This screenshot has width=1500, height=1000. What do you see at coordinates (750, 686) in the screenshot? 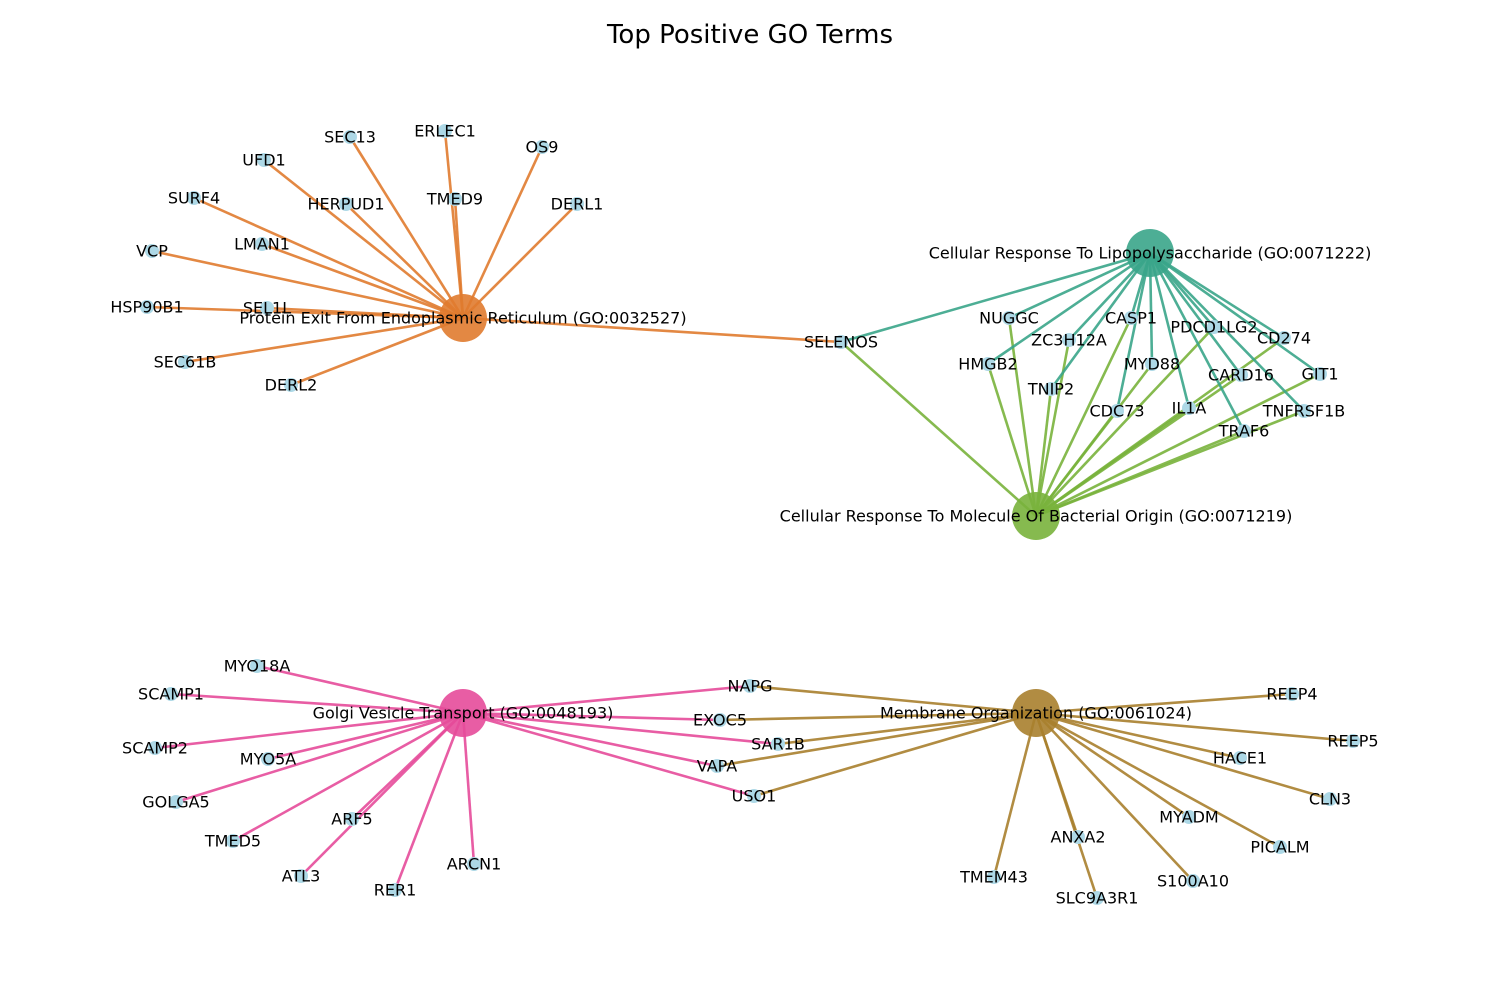
I see `gene-label-napg: NAPG` at bounding box center [750, 686].